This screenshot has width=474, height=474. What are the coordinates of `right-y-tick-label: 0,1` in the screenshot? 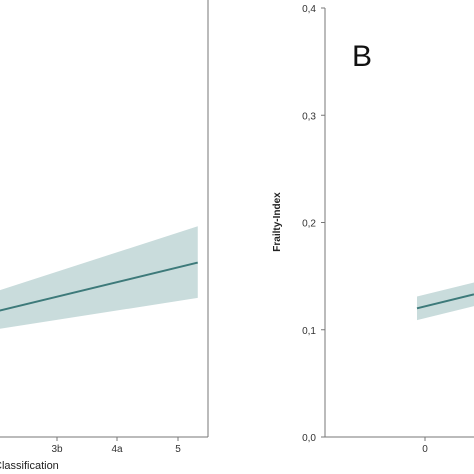 It's located at (309, 331).